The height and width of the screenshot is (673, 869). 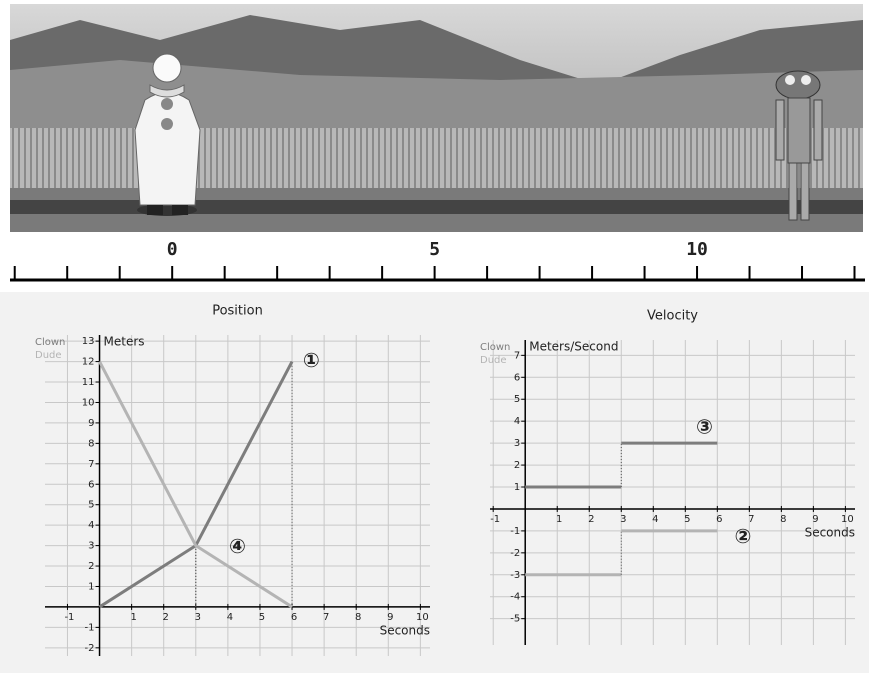 What do you see at coordinates (88, 402) in the screenshot?
I see `y-tick-label: 10` at bounding box center [88, 402].